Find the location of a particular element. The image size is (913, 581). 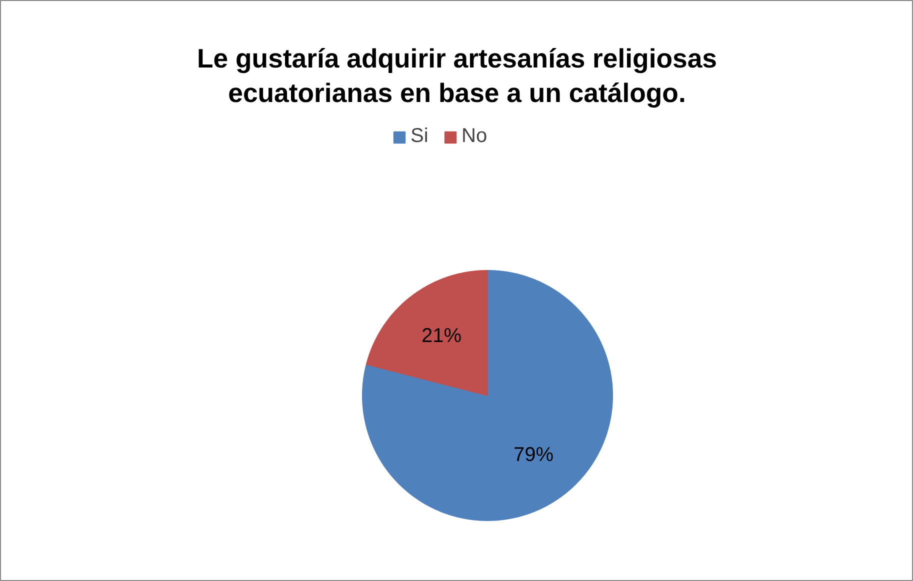

data-label: 21% is located at coordinates (442, 336).